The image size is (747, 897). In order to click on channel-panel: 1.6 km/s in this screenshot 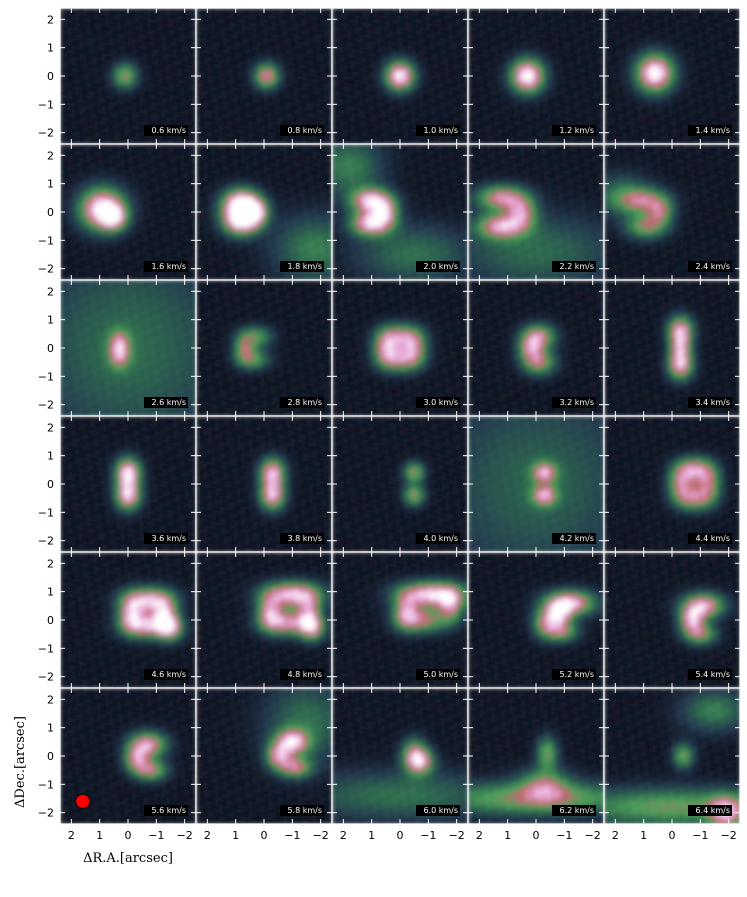, I will do `click(128, 212)`.